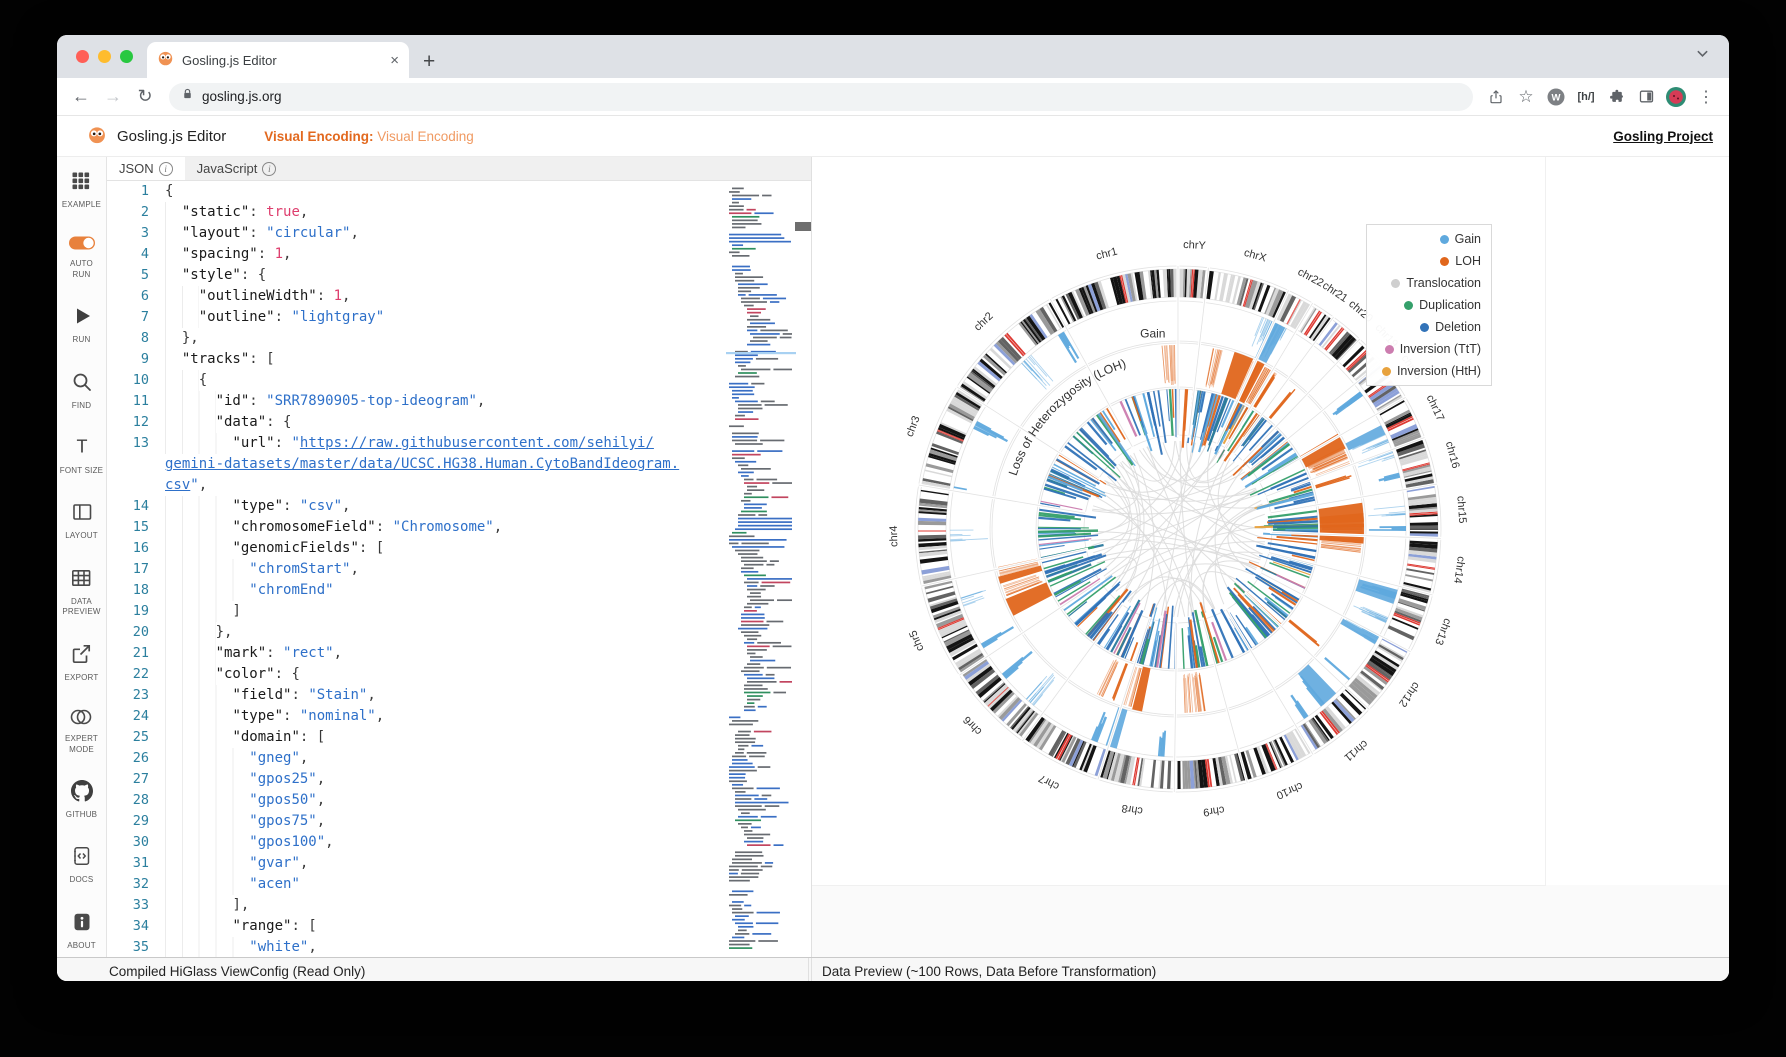 This screenshot has height=1057, width=1786. Describe the element at coordinates (803, 569) in the screenshot. I see `editor-scrollbar` at that location.